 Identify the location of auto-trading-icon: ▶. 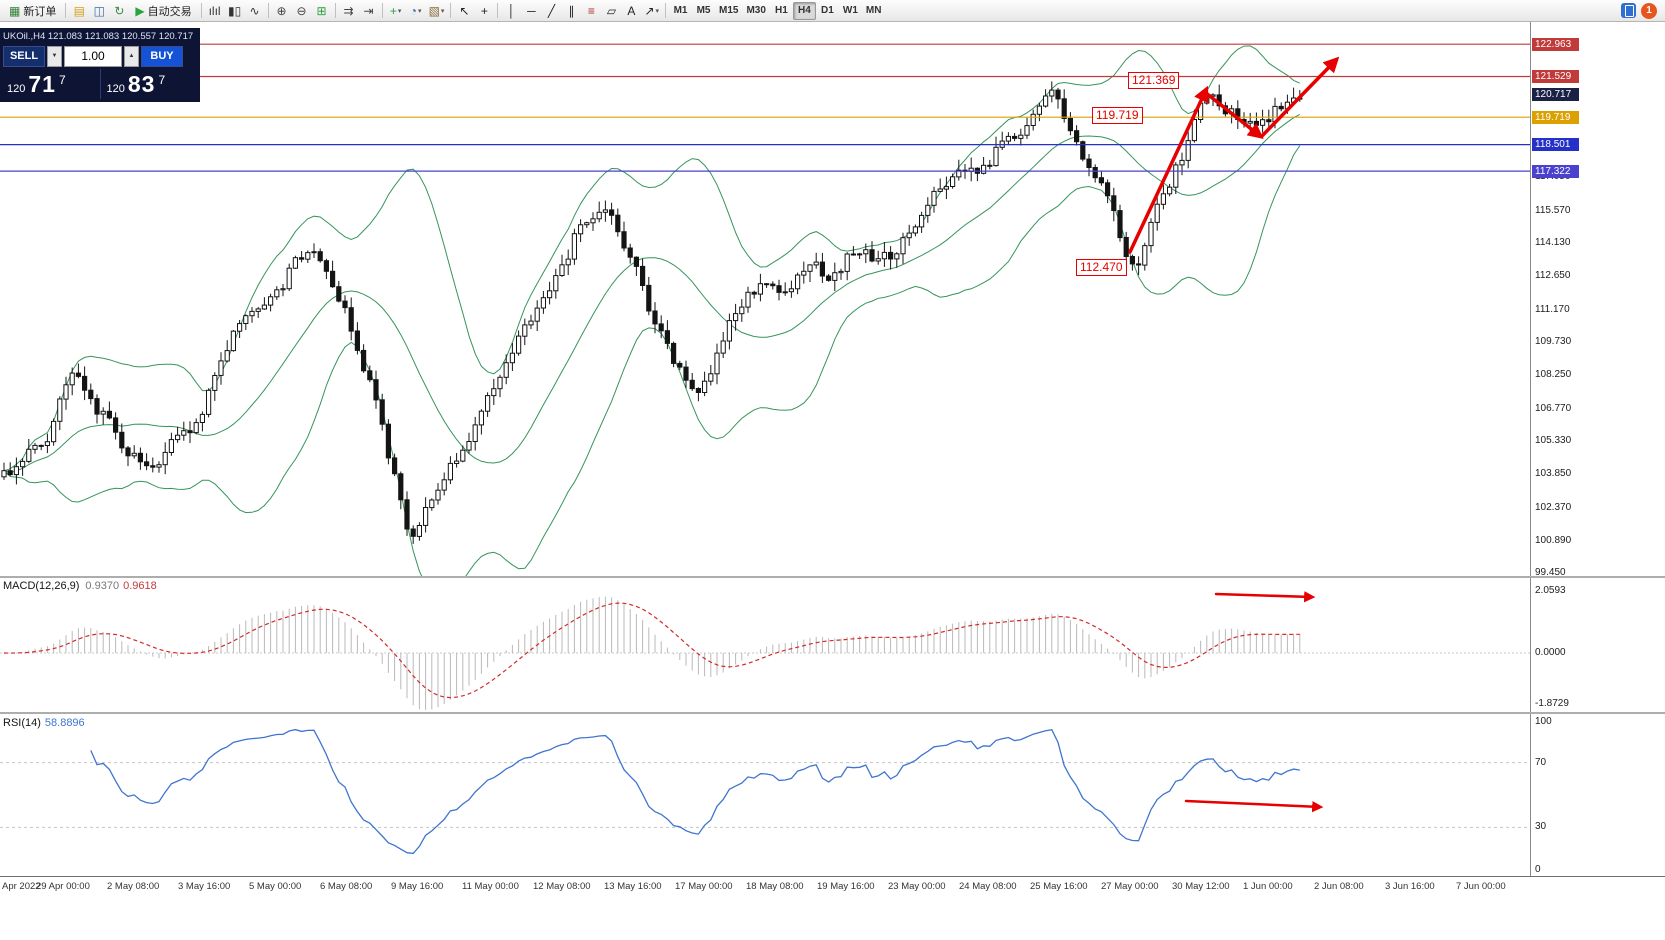
(140, 10).